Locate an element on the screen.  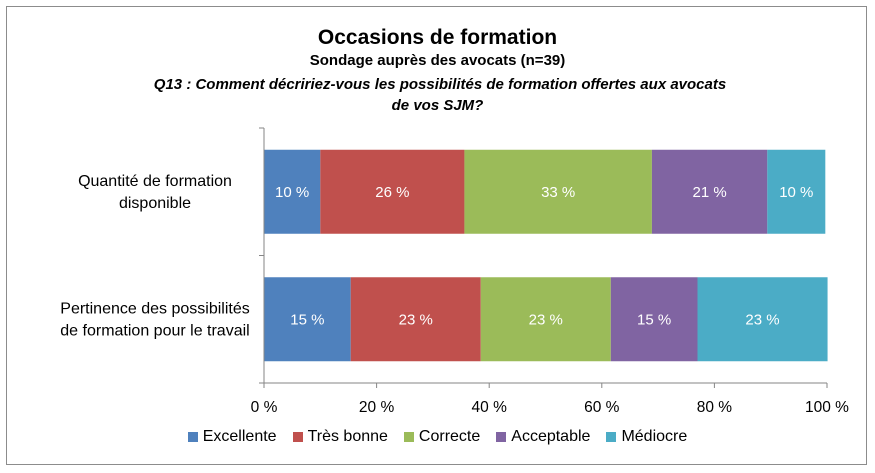
chart-subtitle: Sondage auprès des avocats (n=39) is located at coordinates (437, 60).